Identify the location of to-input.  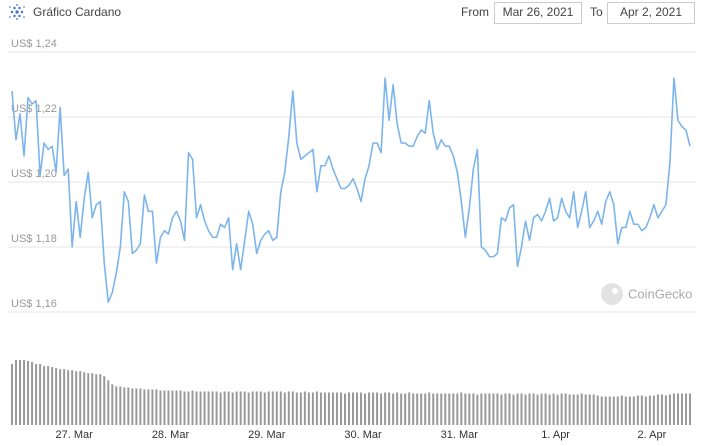
(651, 13).